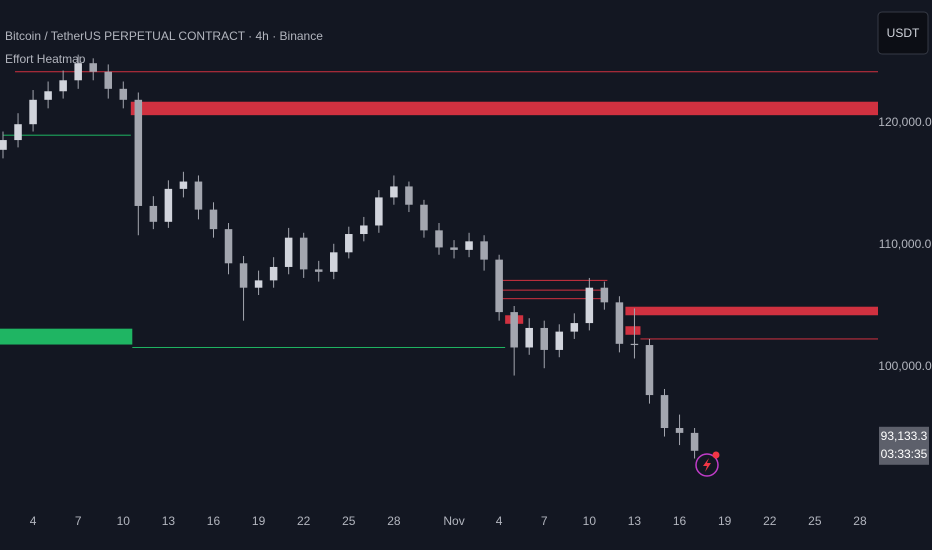 Image resolution: width=932 pixels, height=550 pixels. I want to click on price-label: 93,133.3, so click(904, 436).